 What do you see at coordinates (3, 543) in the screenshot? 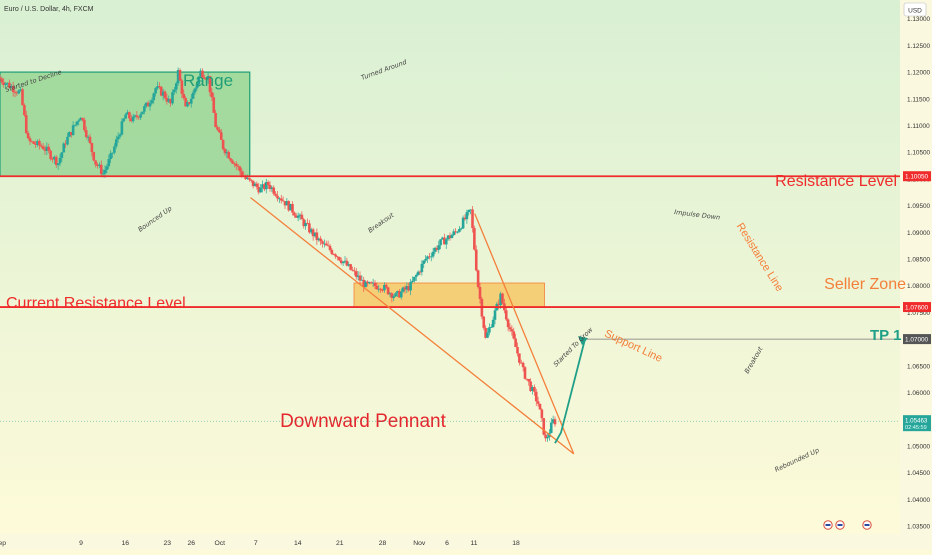
I see `time-tick-label: Sep` at bounding box center [3, 543].